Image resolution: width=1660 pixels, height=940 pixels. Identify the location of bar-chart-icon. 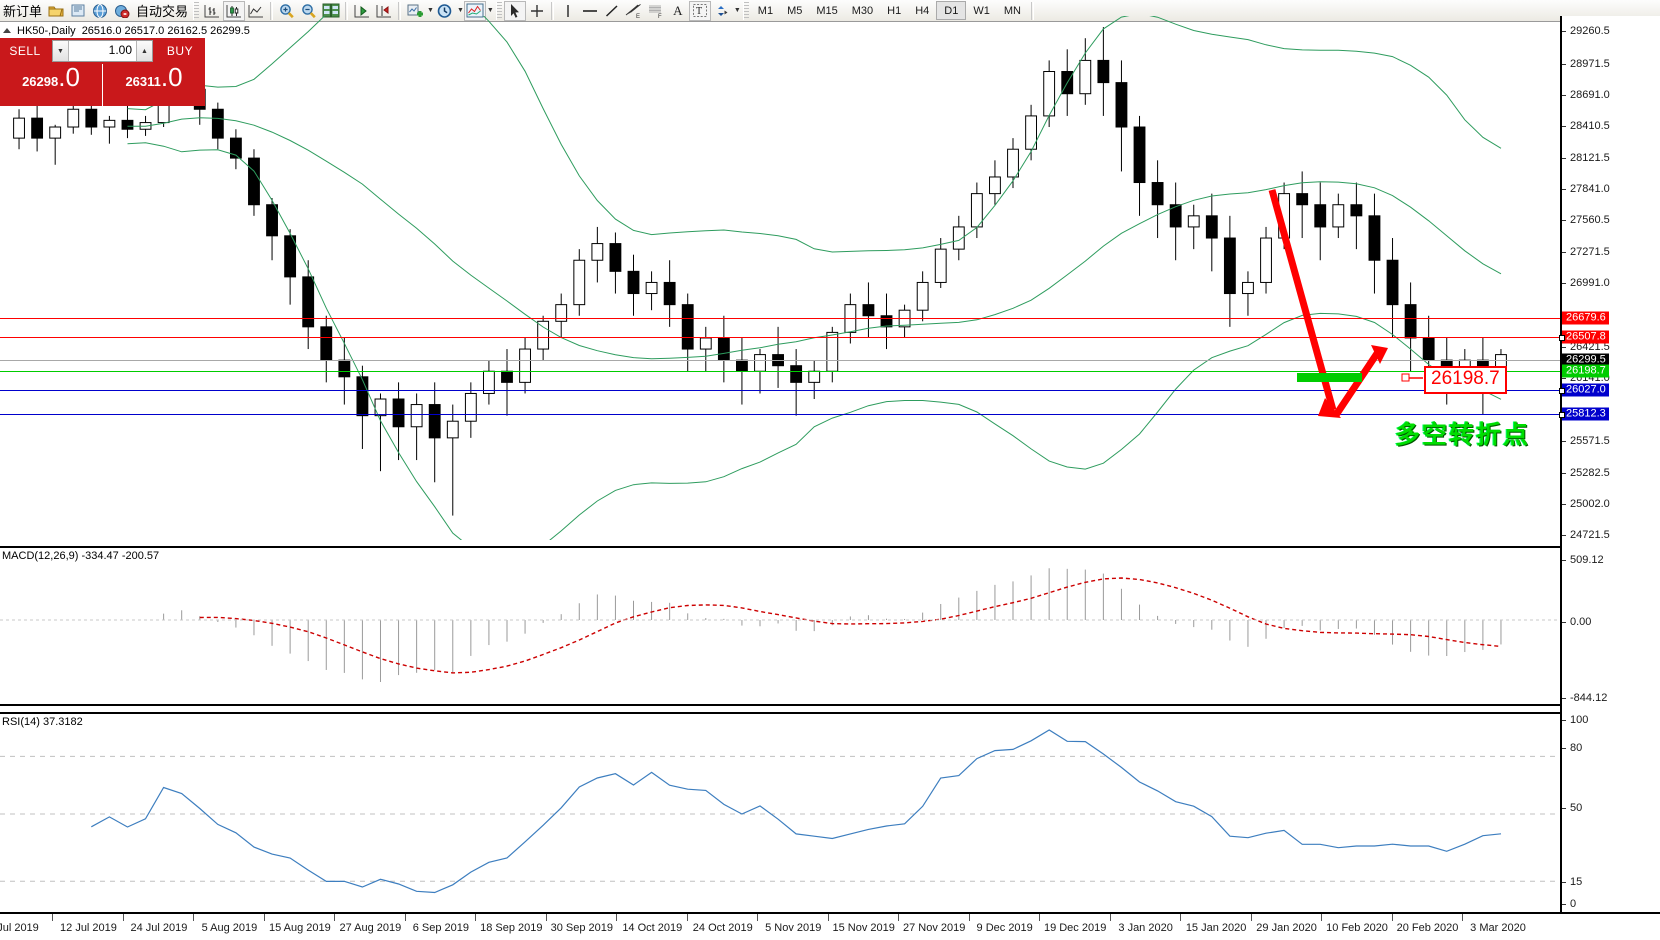
(212, 11).